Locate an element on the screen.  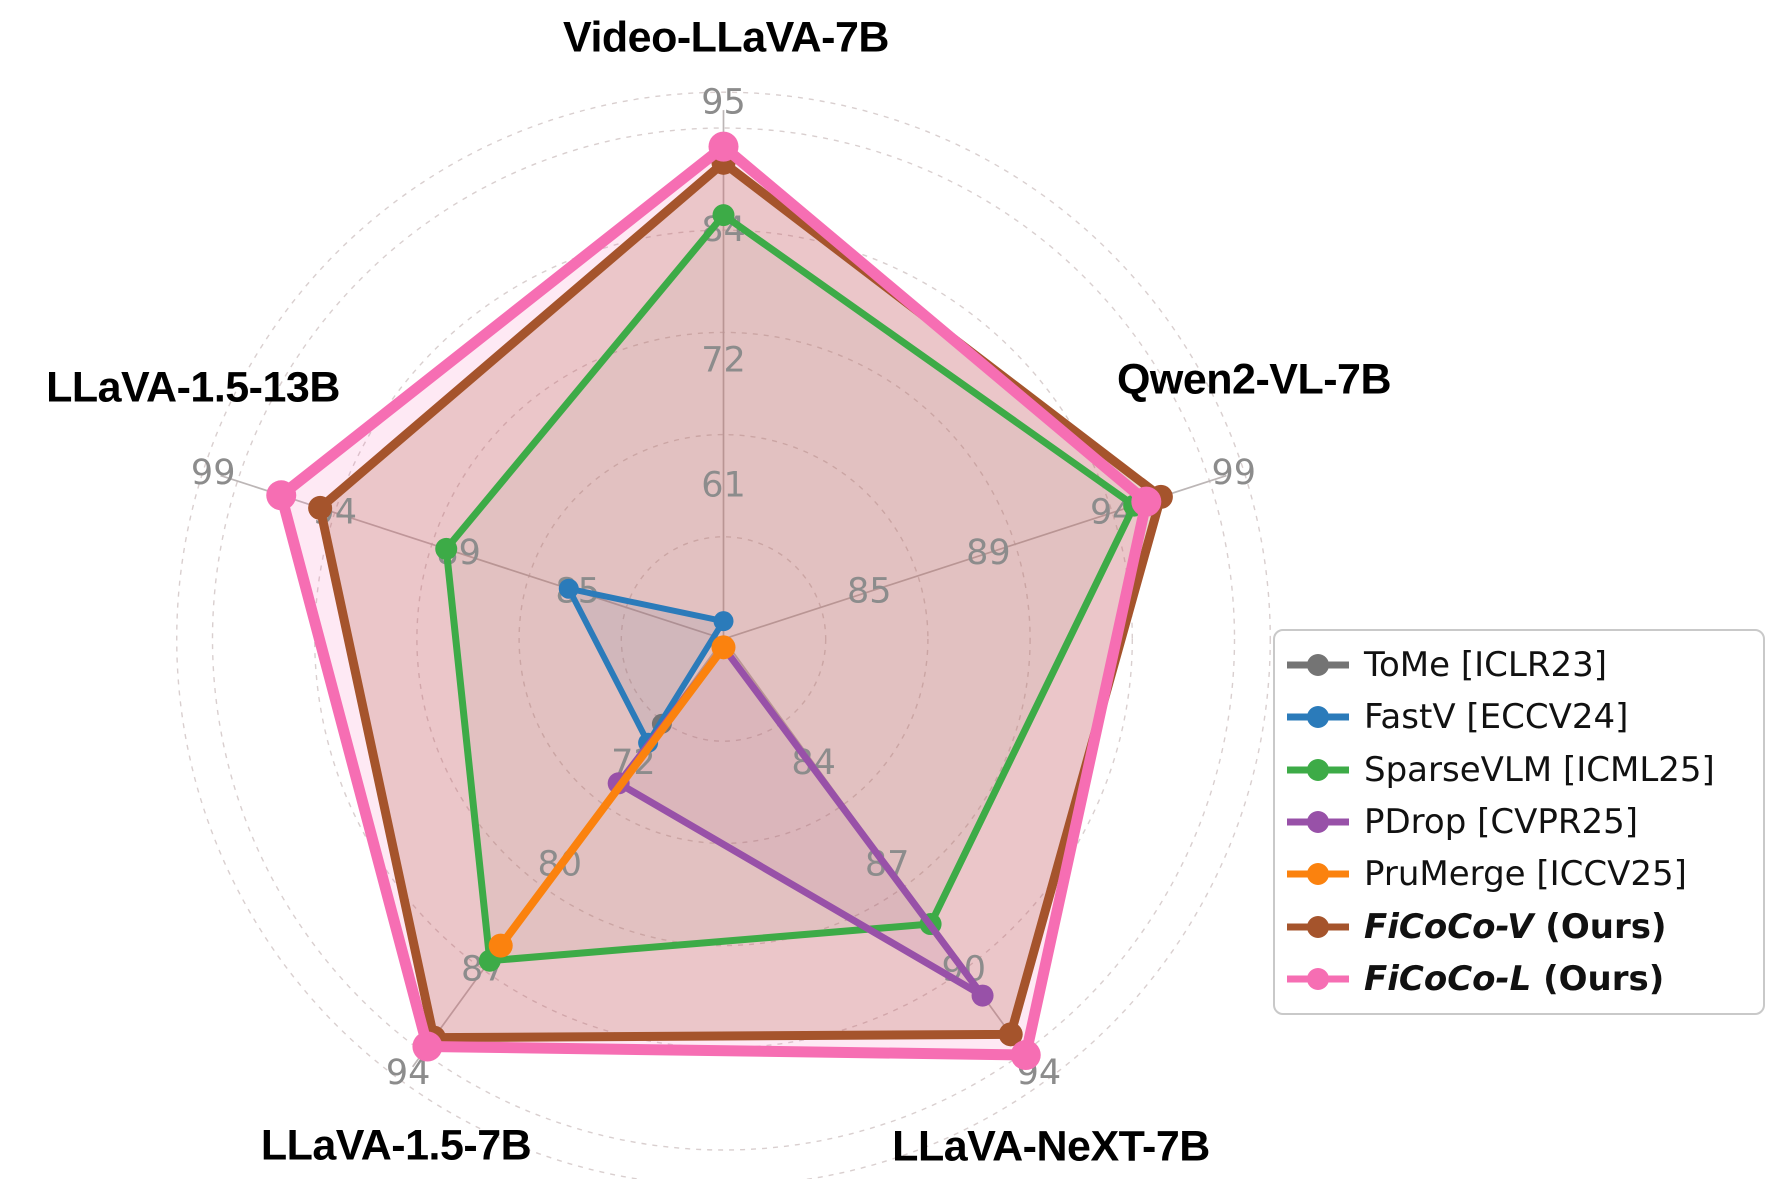
pdrop-point is located at coordinates (982, 995).